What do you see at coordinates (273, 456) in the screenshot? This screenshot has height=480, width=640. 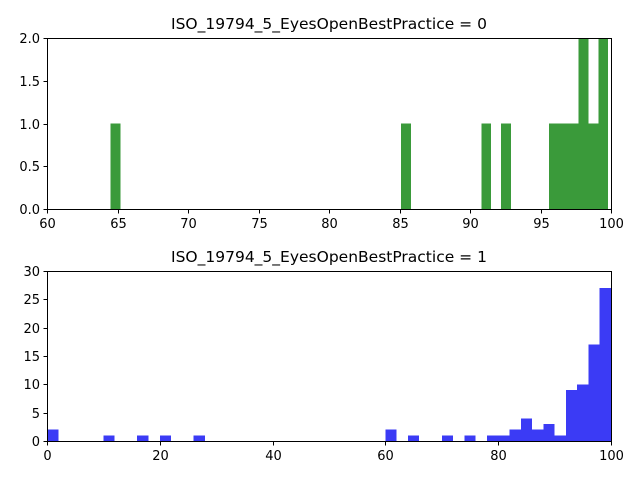 I see `x-tick-label: 40` at bounding box center [273, 456].